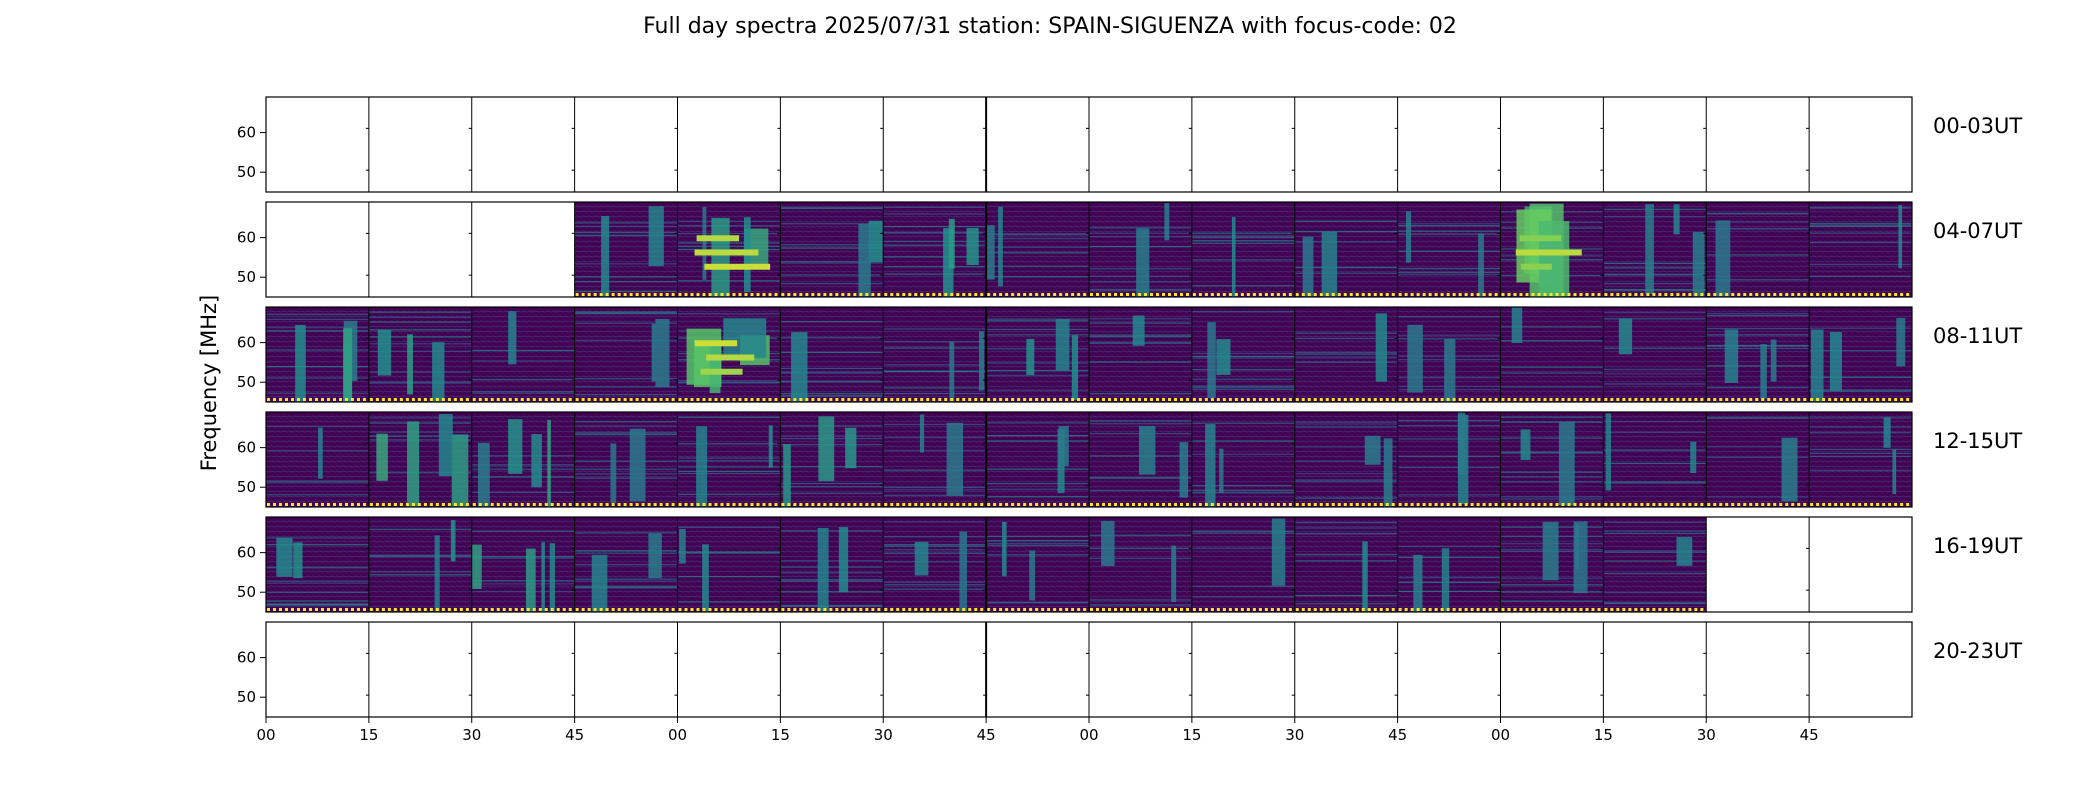  I want to click on spectra-row: 50 60 08-11UT, so click(1129, 354).